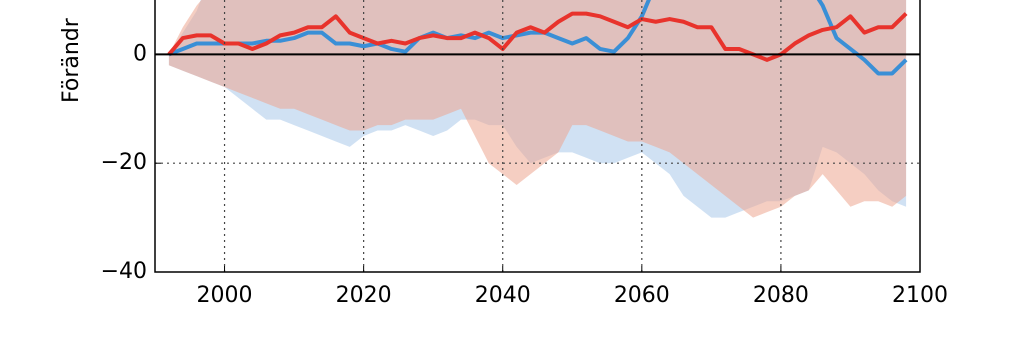  I want to click on series-line, so click(537, 36).